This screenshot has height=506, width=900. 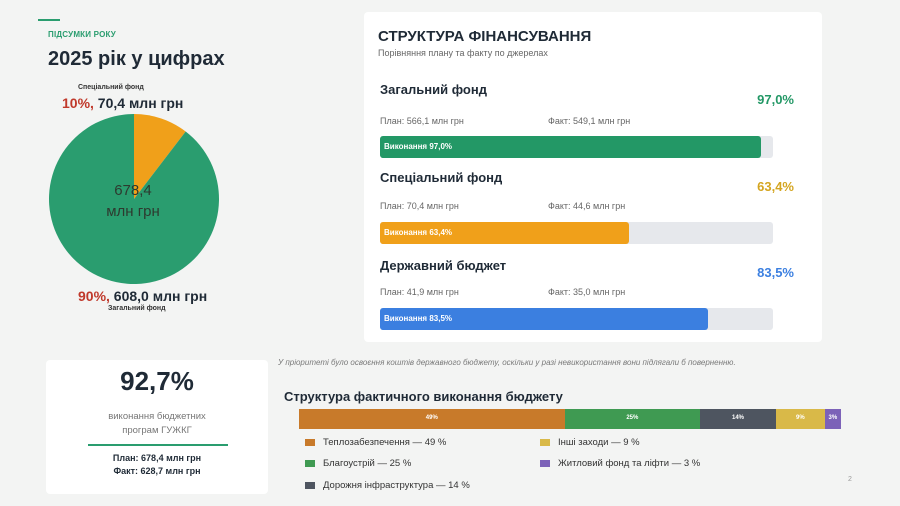 I want to click on pie-special-fund-label: 10%, 70,4 млн грн, so click(x=122, y=103).